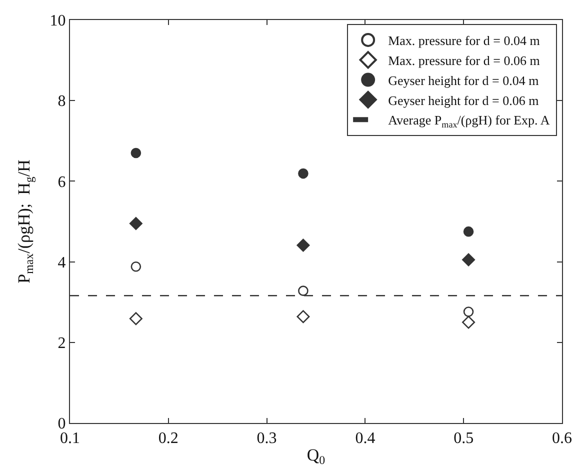 This screenshot has height=473, width=587. I want to click on x-tick-label: 0.4, so click(365, 439).